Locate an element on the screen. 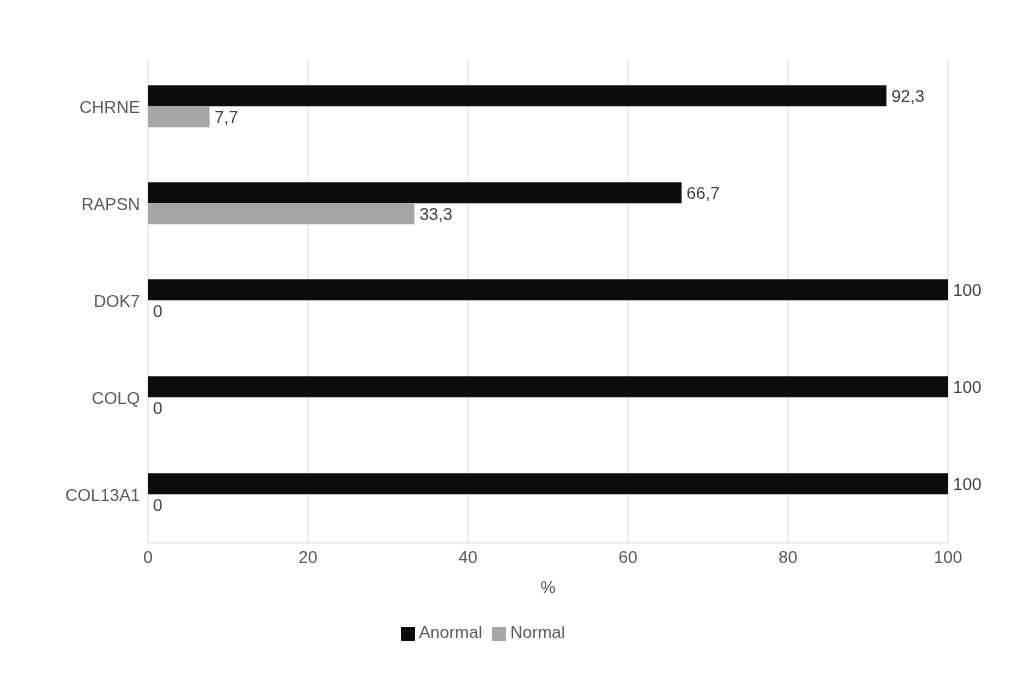 This screenshot has width=1018, height=675. x-tick-label: 60 is located at coordinates (628, 558).